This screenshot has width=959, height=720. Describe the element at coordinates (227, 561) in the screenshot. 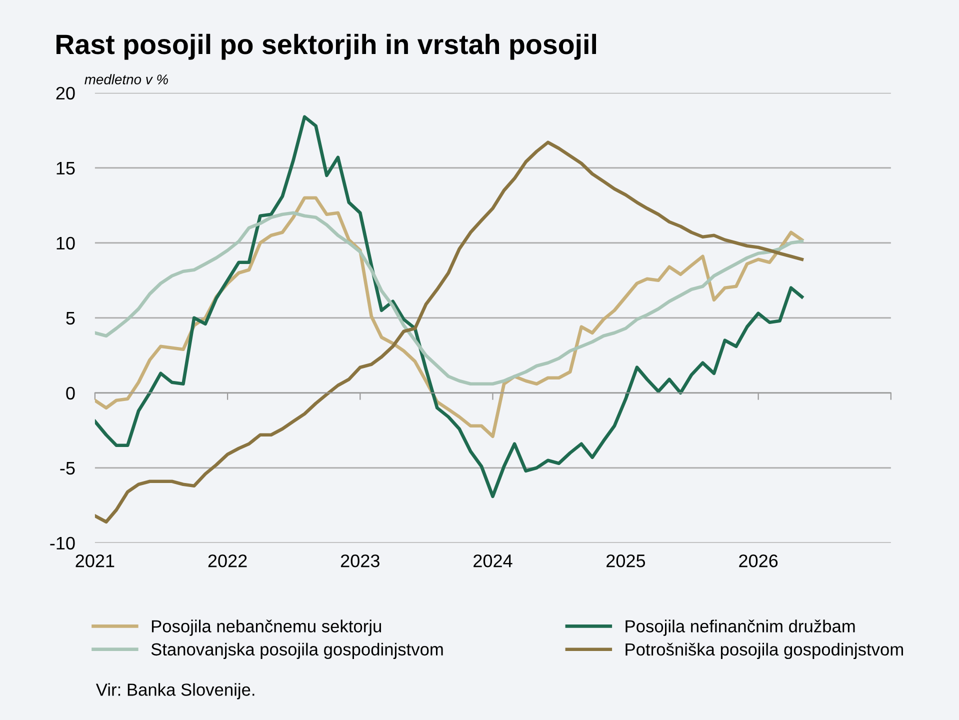

I see `x-tick-label: 2022` at that location.